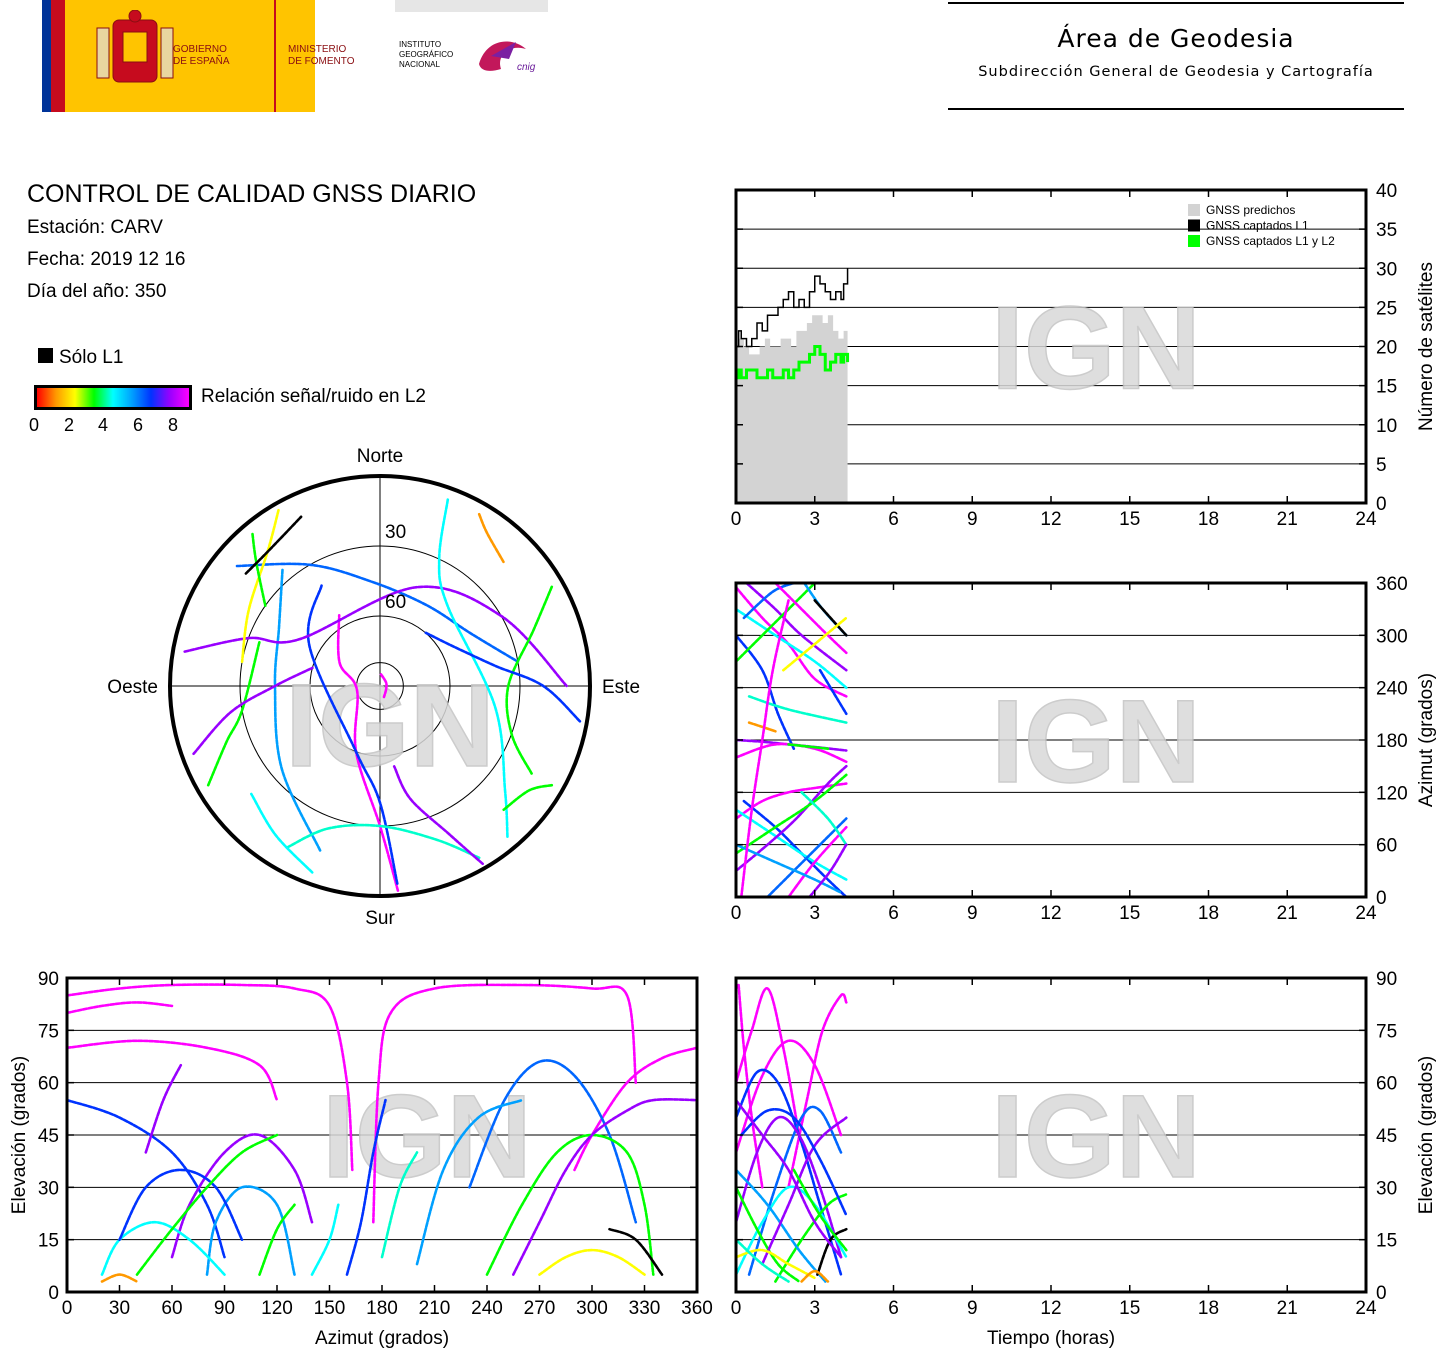 This screenshot has height=1350, width=1445. What do you see at coordinates (380, 456) in the screenshot?
I see `north-label: Norte` at bounding box center [380, 456].